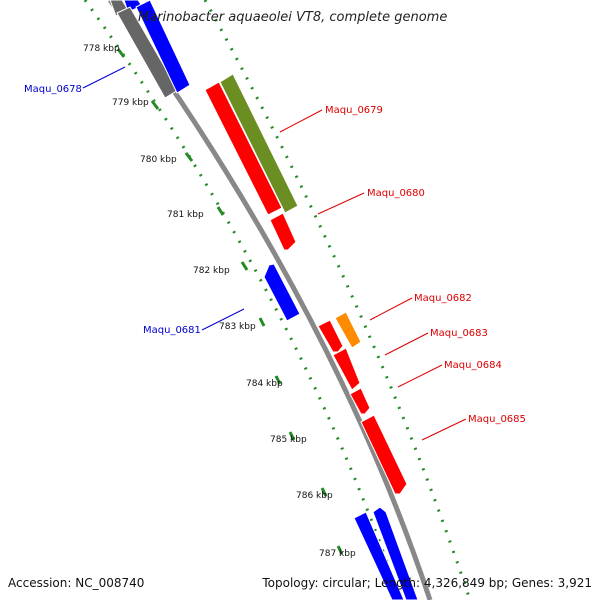  Describe the element at coordinates (354, 110) in the screenshot. I see `gene-label: Maqu_0679` at that location.